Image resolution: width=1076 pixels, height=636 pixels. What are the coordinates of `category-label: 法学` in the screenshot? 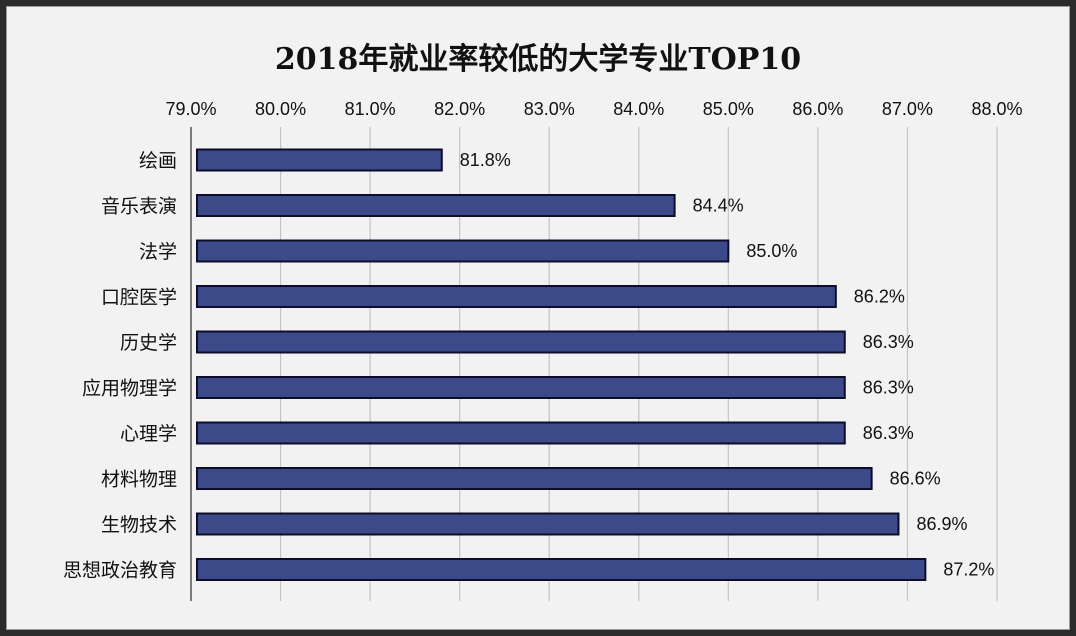 It's located at (158, 252).